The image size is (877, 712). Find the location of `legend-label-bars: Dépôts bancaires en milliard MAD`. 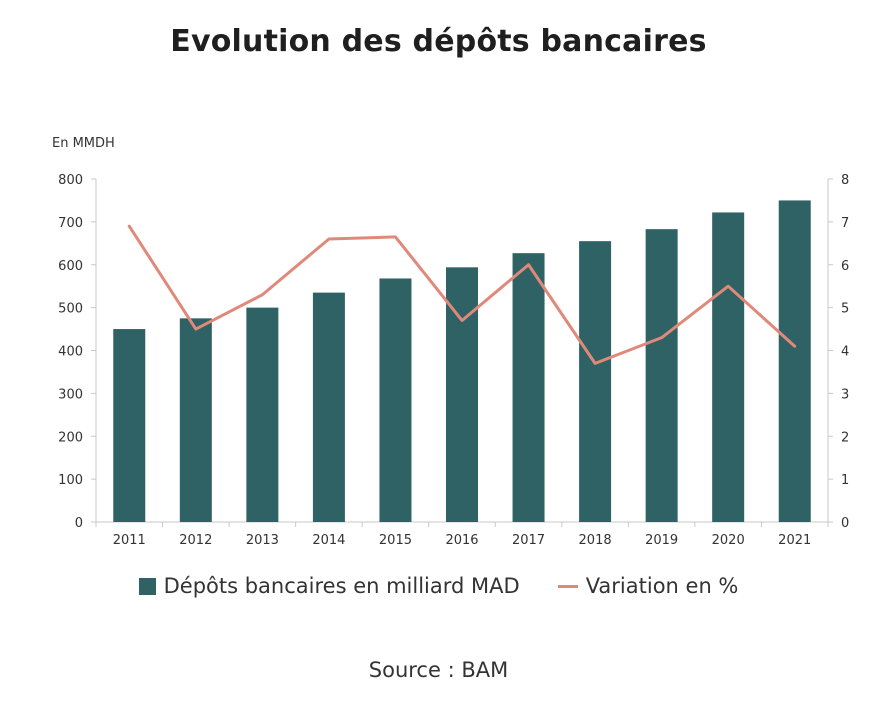

legend-label-bars: Dépôts bancaires en milliard MAD is located at coordinates (341, 586).